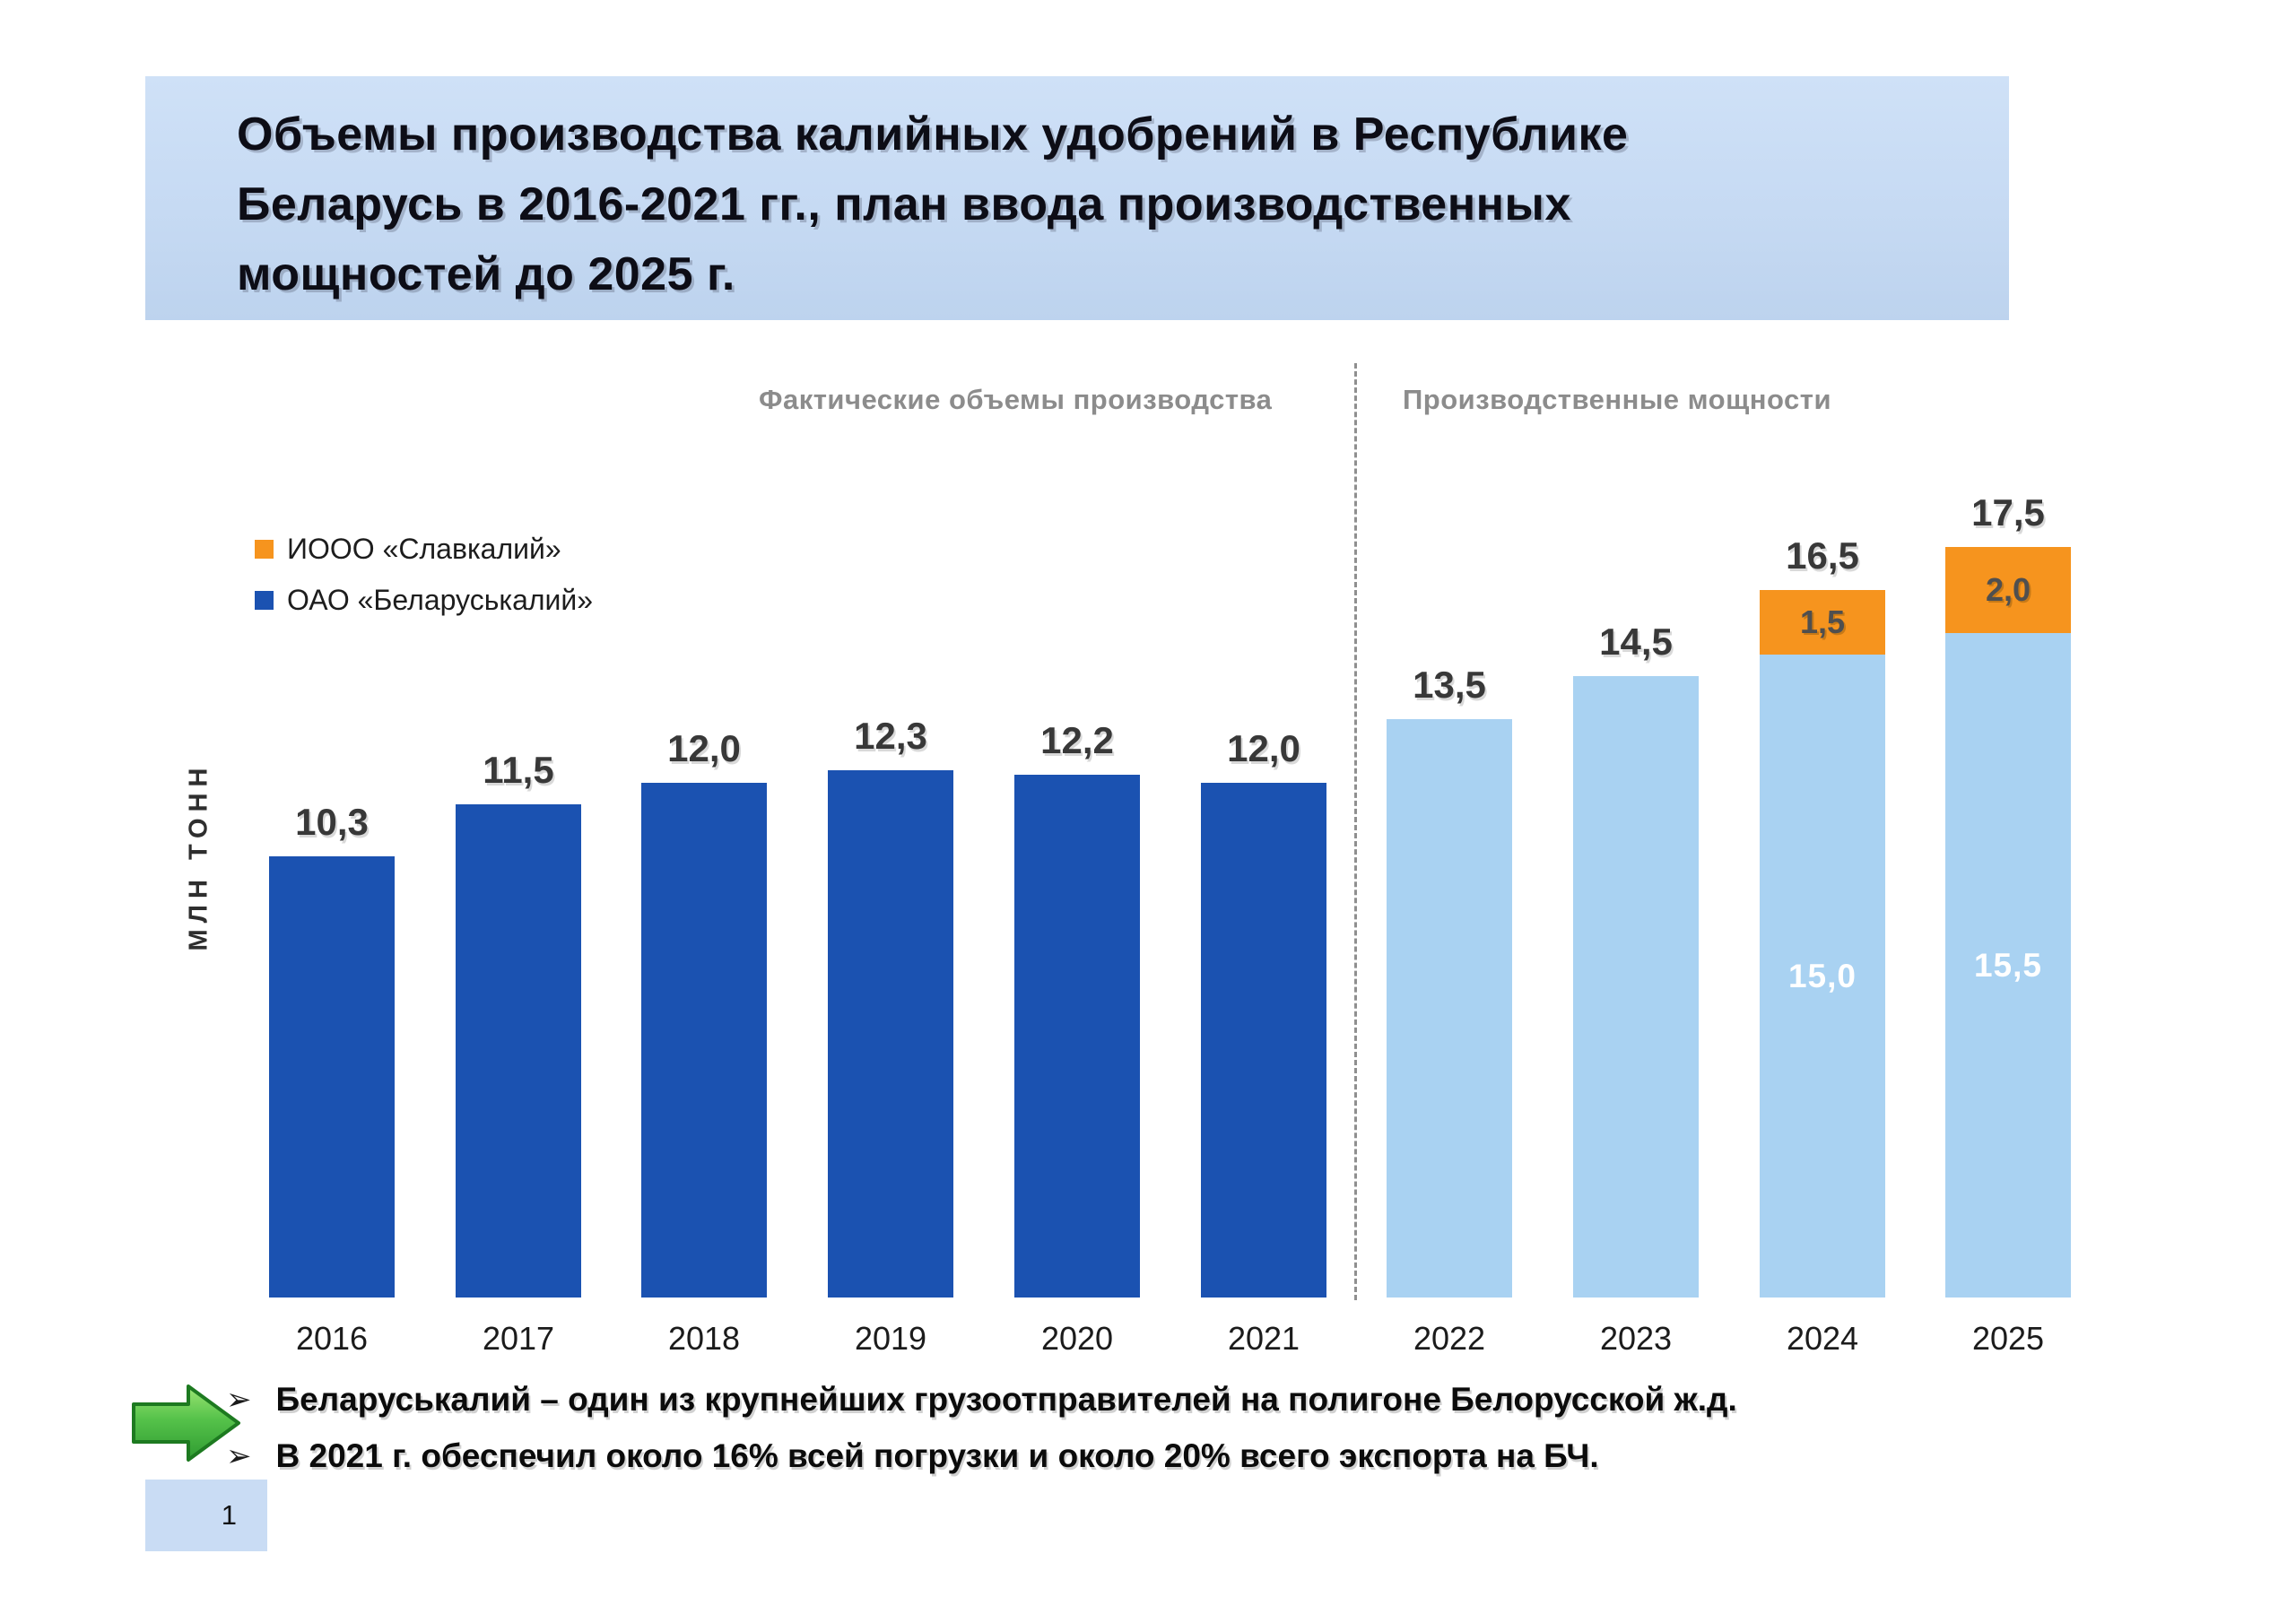  I want to click on bar-2021: 12,0, so click(1263, 1012).